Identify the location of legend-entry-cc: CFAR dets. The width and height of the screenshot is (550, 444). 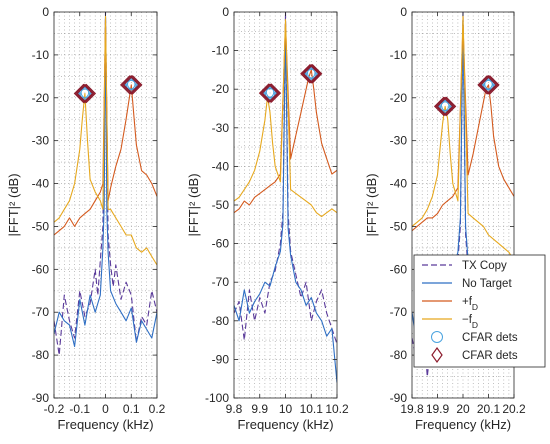
(474, 337).